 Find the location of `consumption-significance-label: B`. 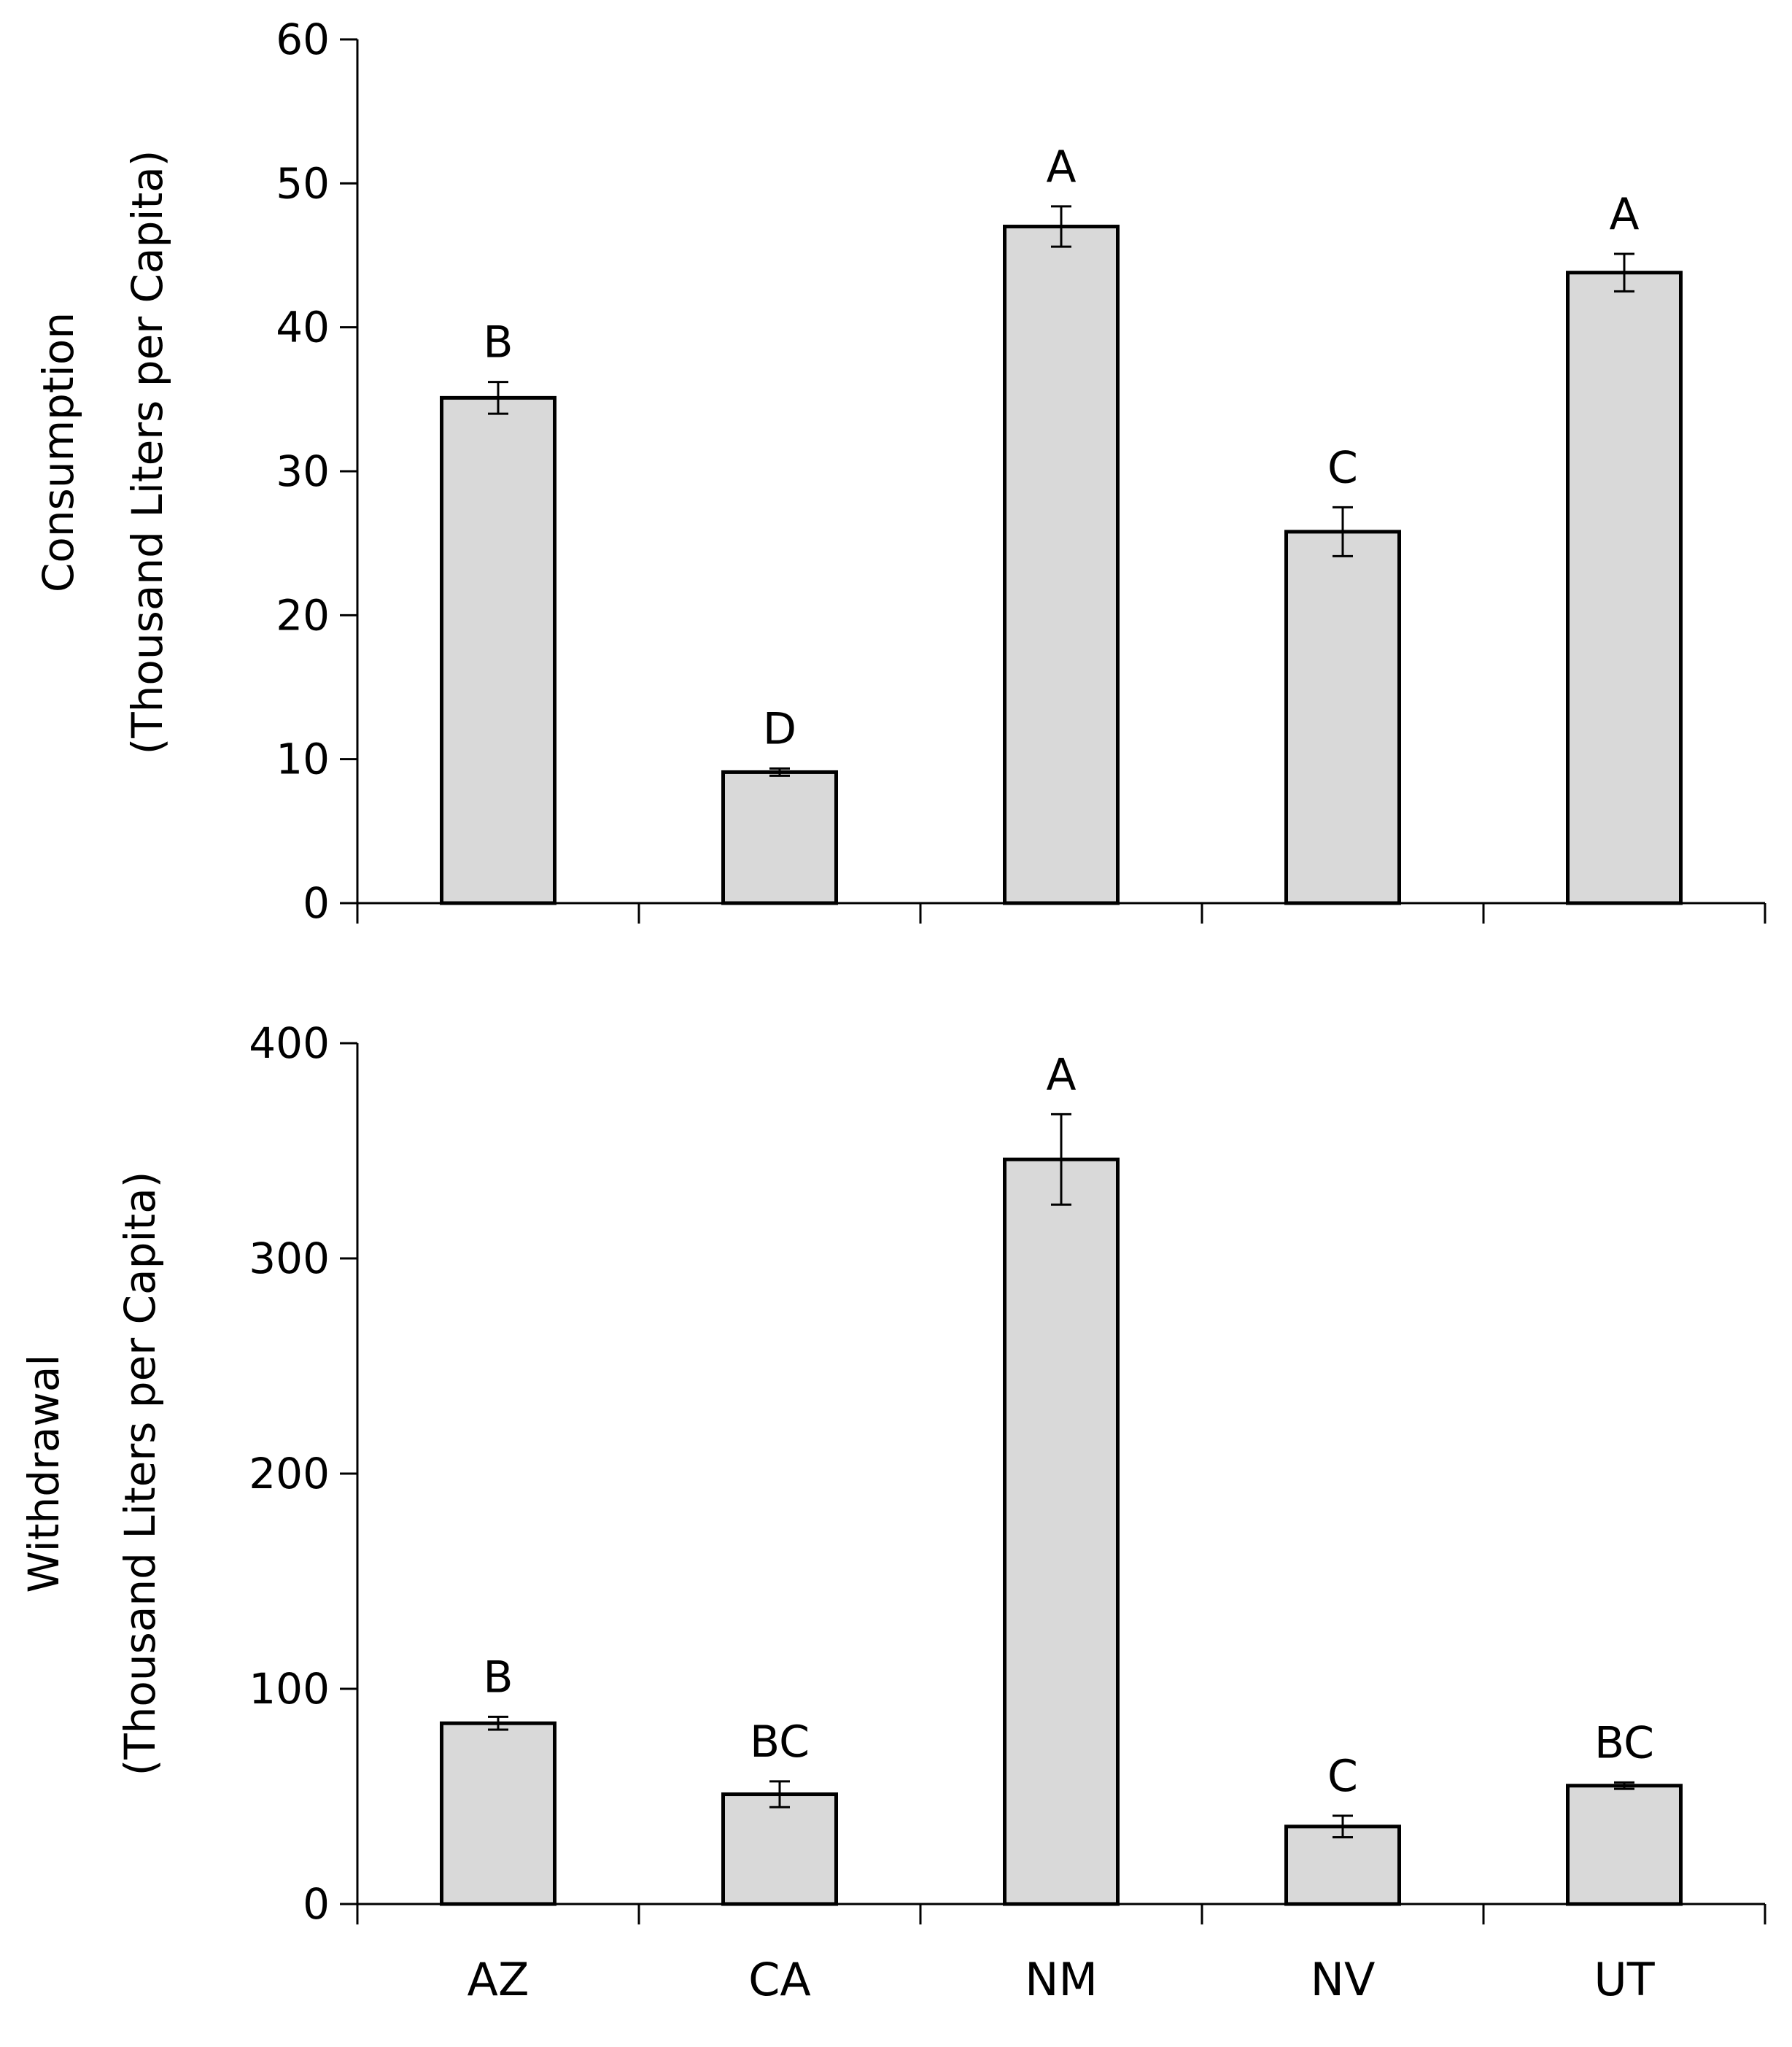

consumption-significance-label: B is located at coordinates (498, 343).